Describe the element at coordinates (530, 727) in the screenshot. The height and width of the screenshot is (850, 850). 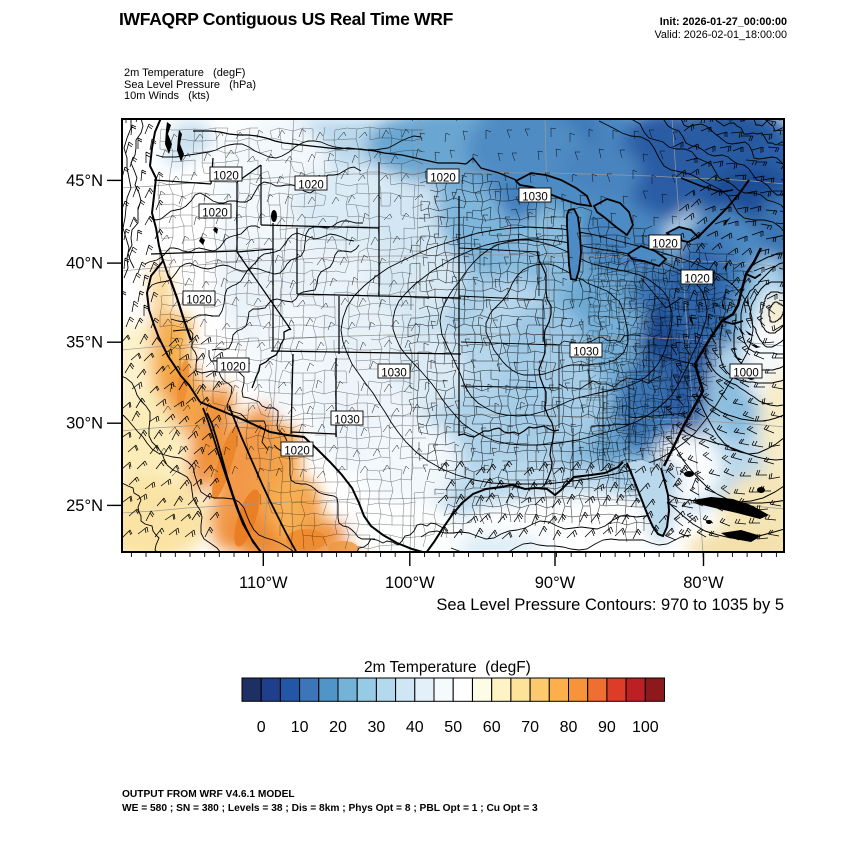
I see `svg-text: 70` at that location.